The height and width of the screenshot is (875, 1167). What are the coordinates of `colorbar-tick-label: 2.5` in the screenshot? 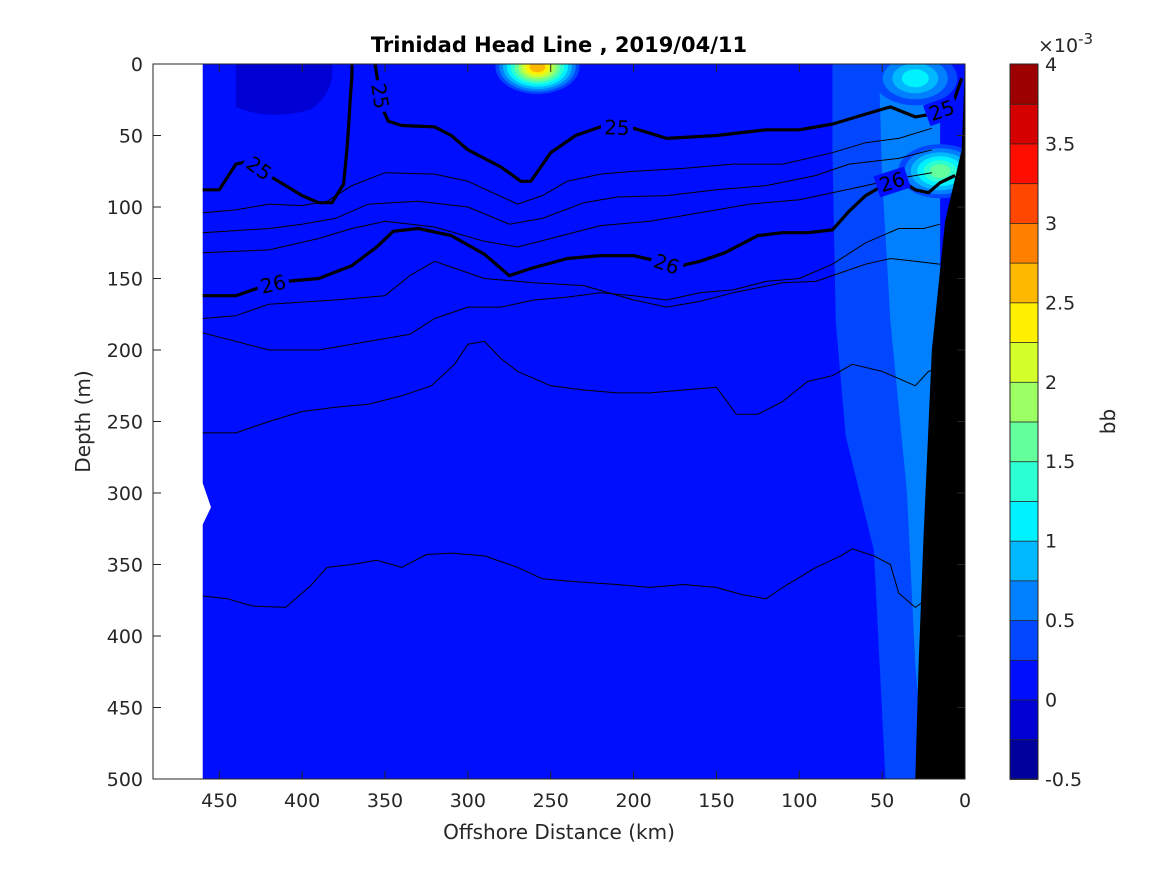 It's located at (1060, 303).